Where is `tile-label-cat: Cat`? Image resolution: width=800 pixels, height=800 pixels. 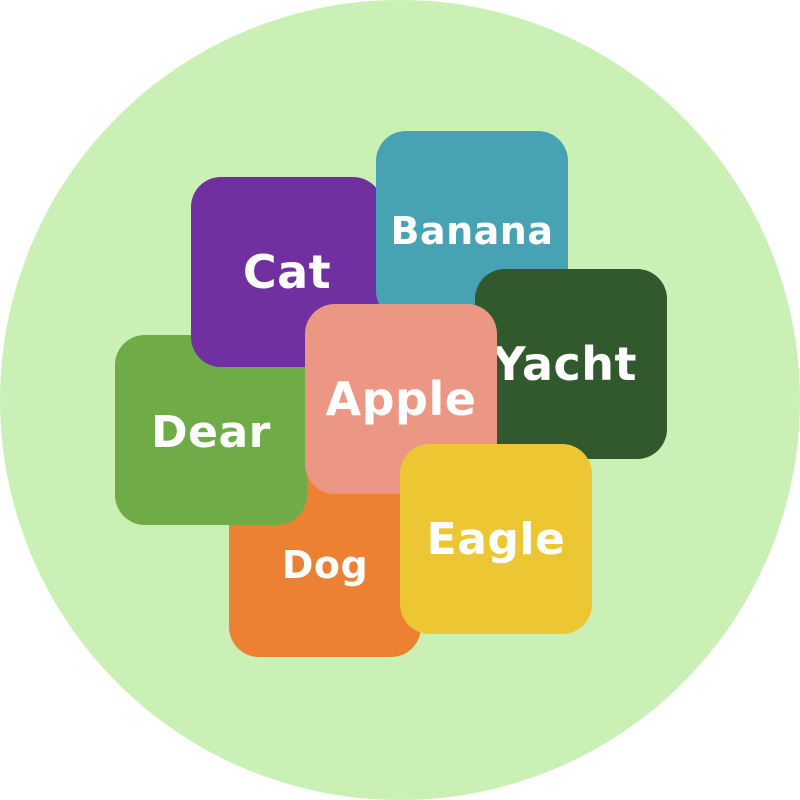
tile-label-cat: Cat is located at coordinates (287, 272).